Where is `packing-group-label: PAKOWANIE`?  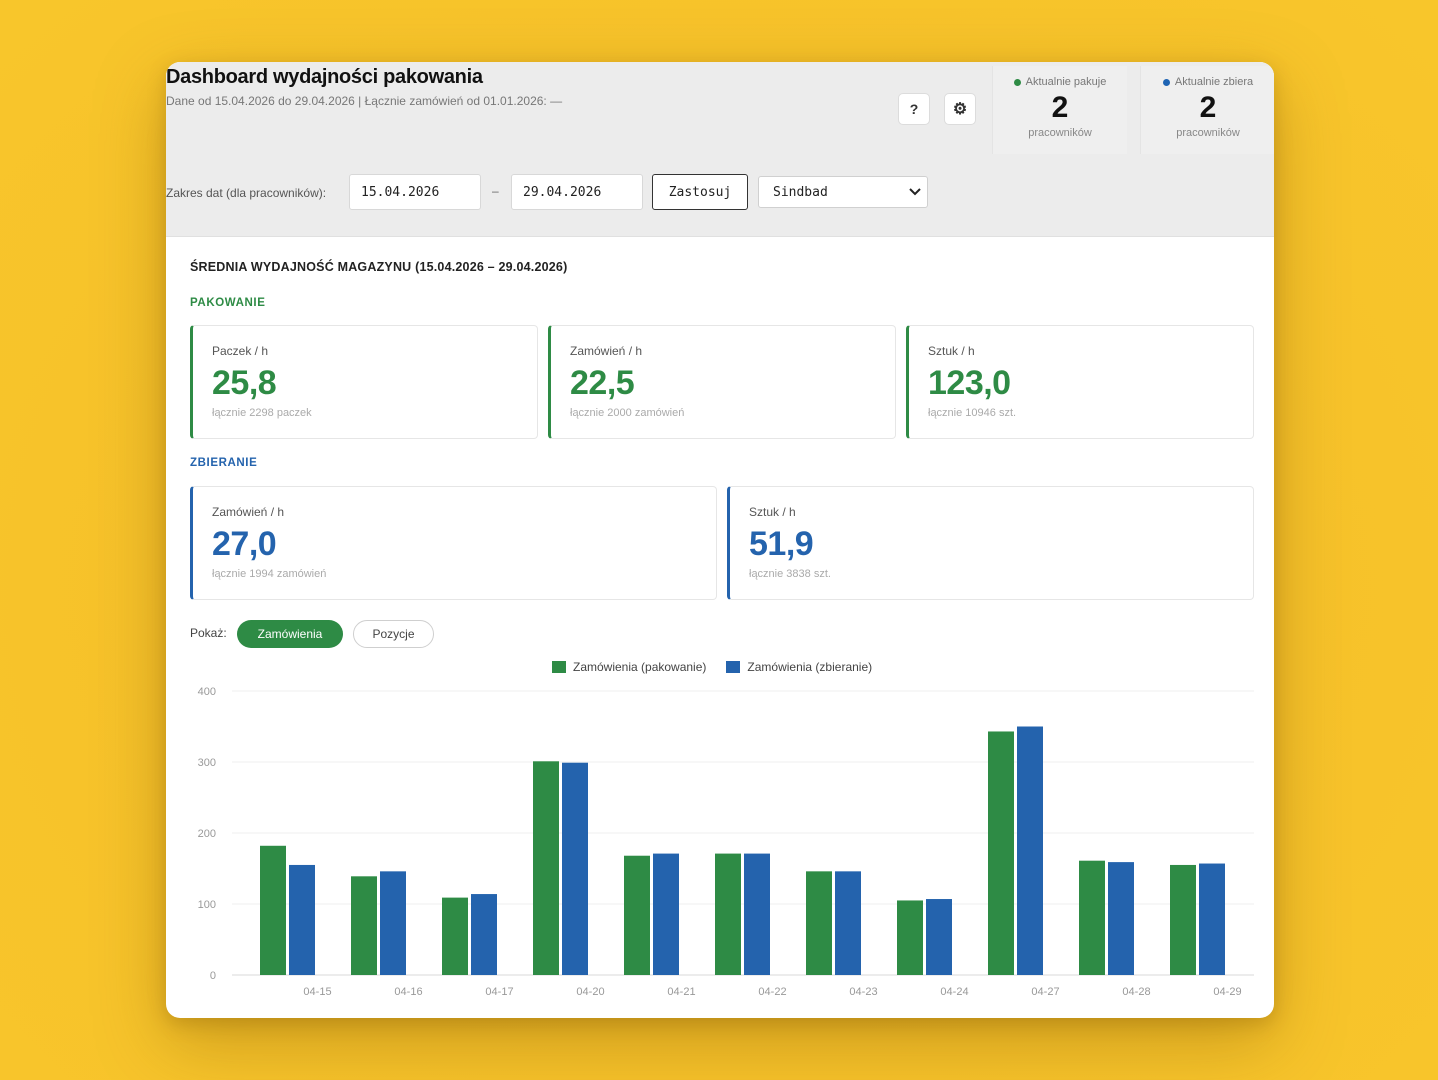
packing-group-label: PAKOWANIE is located at coordinates (228, 303).